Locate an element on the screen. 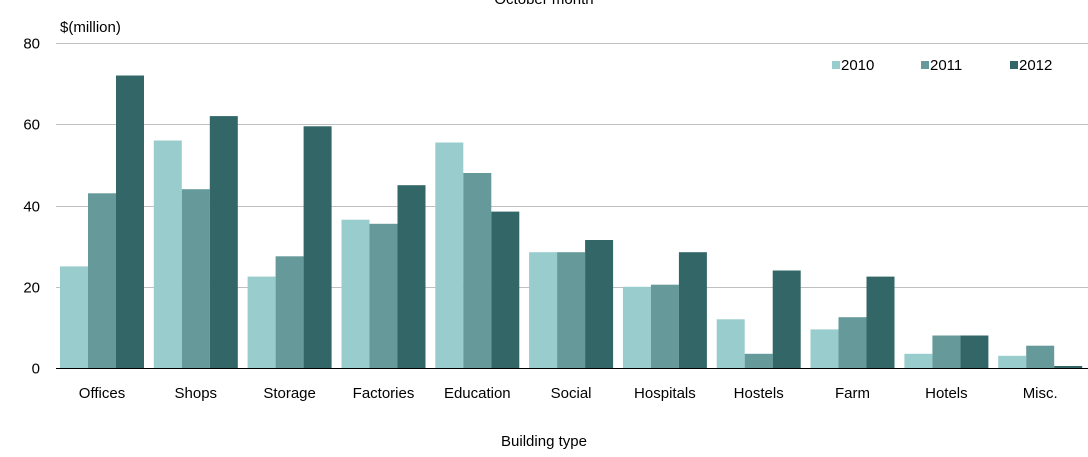 The width and height of the screenshot is (1088, 457). bar-2012-misc is located at coordinates (1068, 367).